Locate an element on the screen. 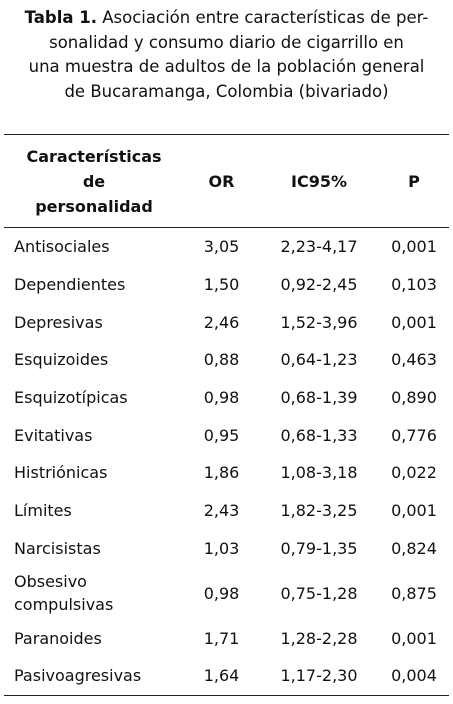 The width and height of the screenshot is (453, 704). table-row: Narcisistas 1,03 0,79-1,35 0,824 is located at coordinates (226, 549).